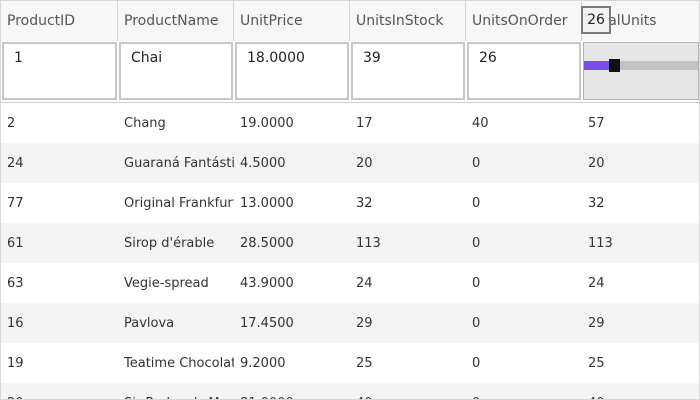 This screenshot has width=700, height=400. I want to click on productid-edit-field: 1, so click(59, 71).